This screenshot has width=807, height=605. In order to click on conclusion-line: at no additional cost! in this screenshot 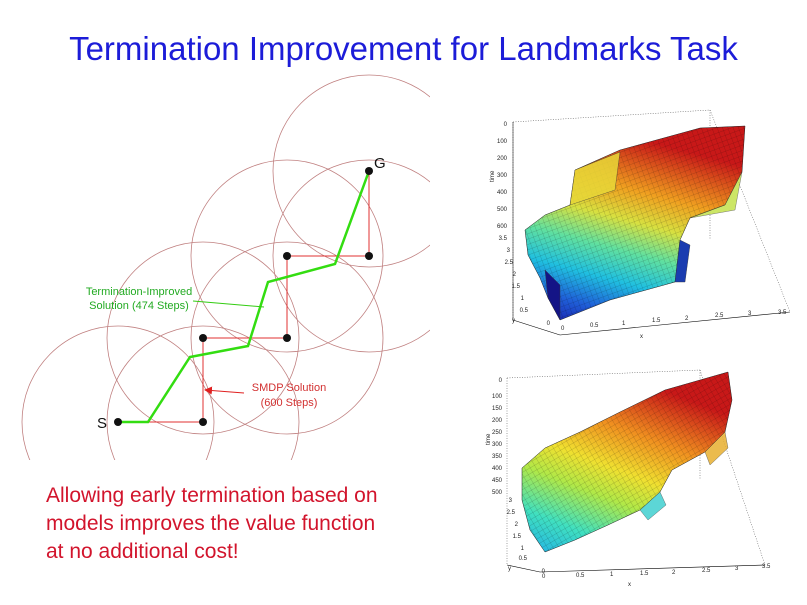, I will do `click(142, 551)`.